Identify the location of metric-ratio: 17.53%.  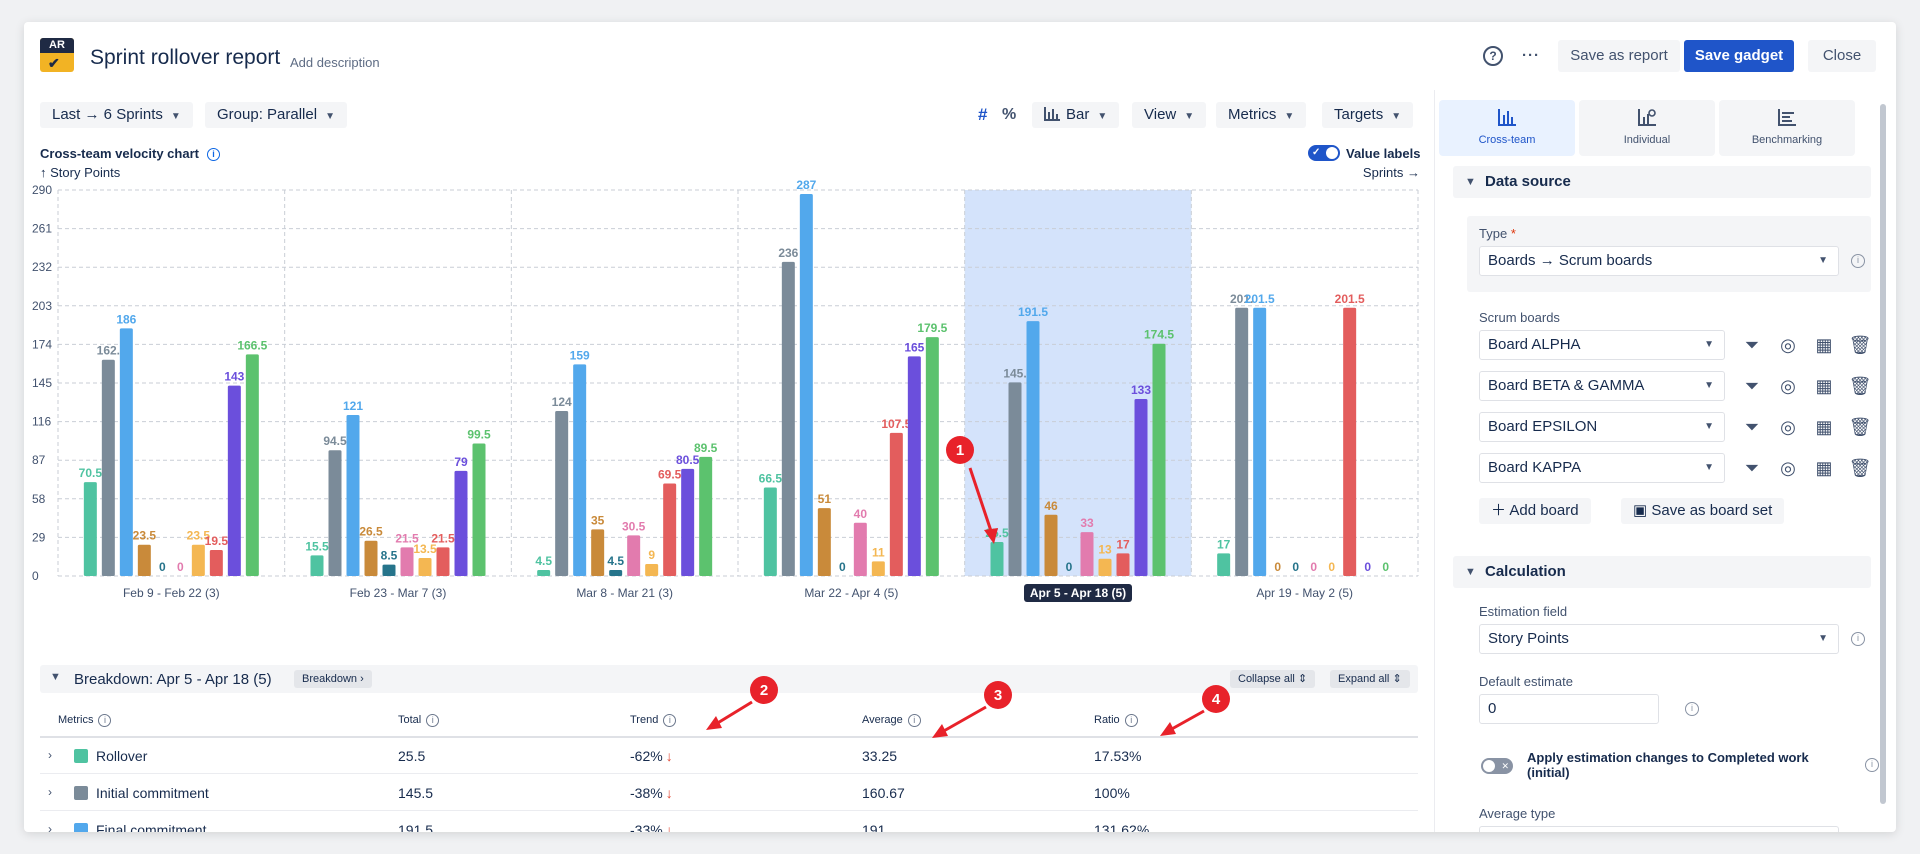
(1118, 756).